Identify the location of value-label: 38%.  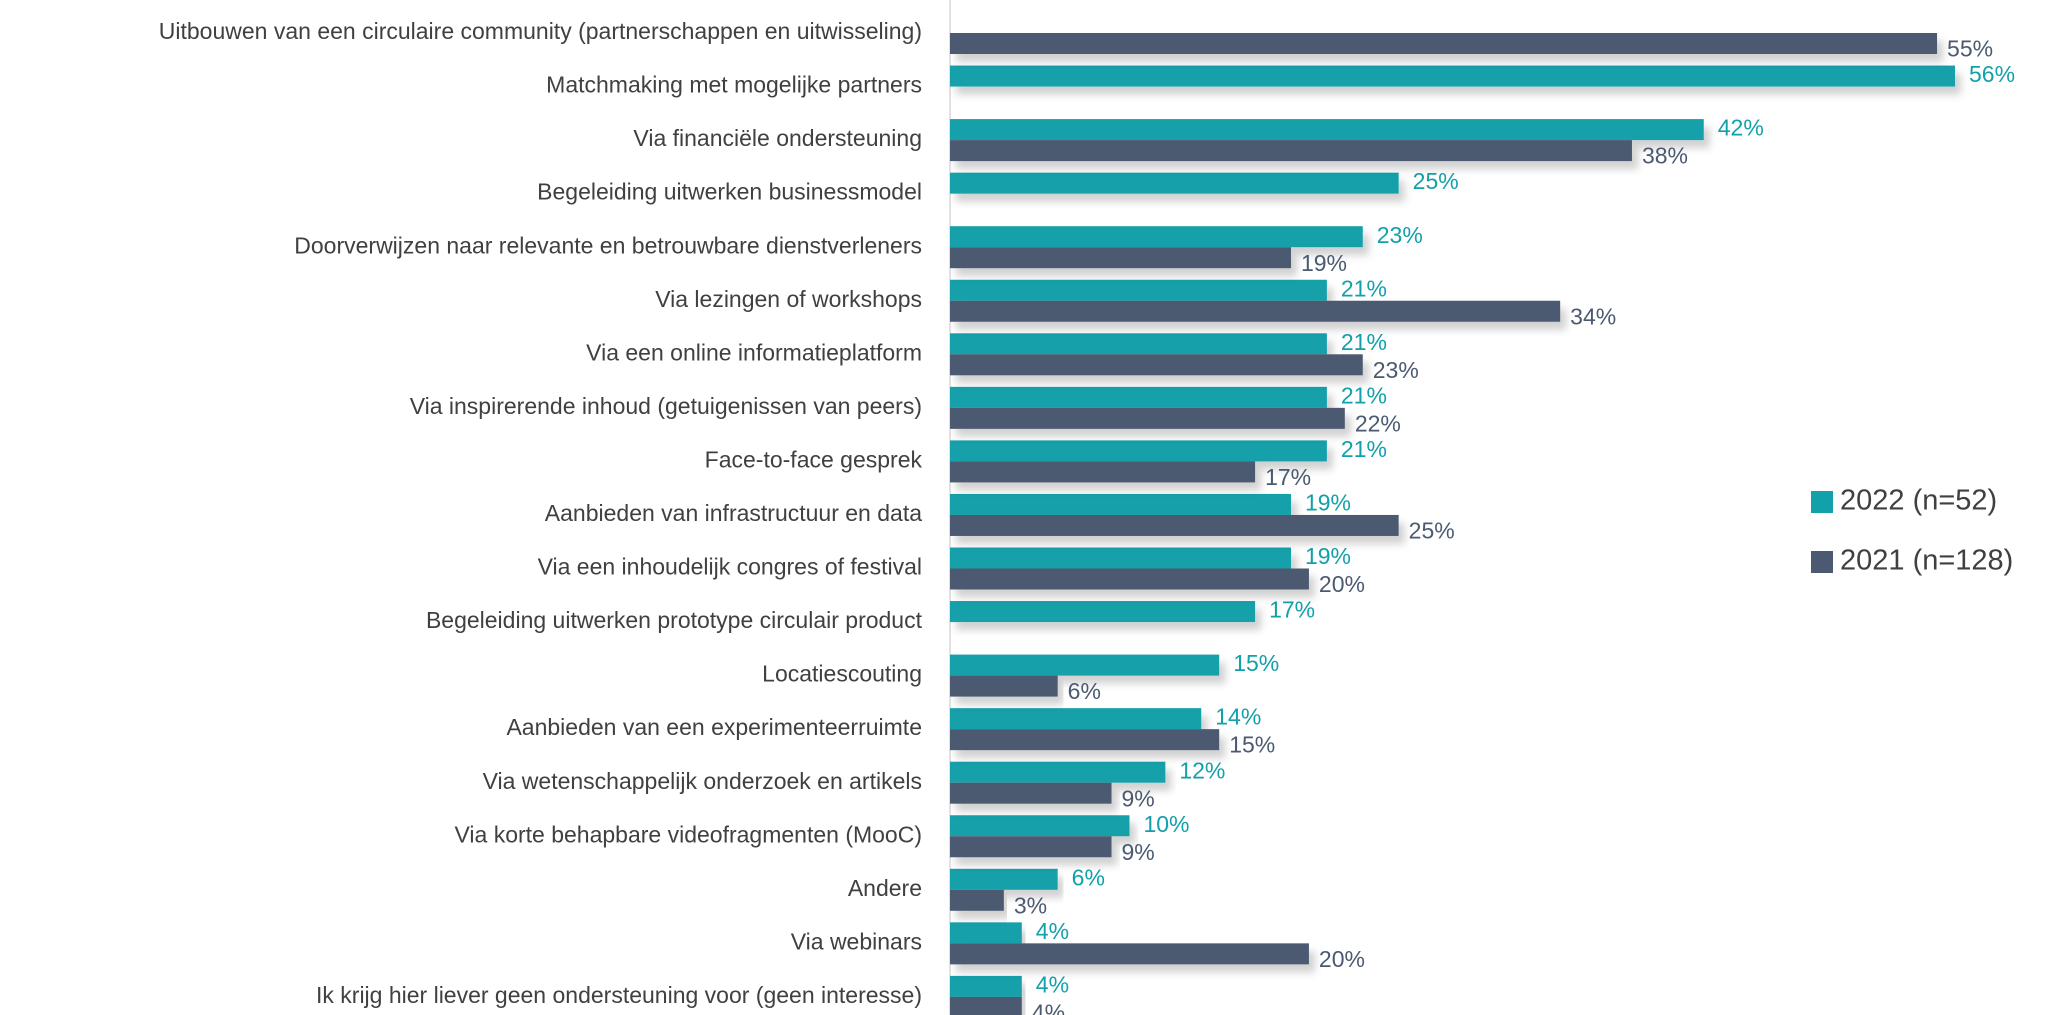
(1665, 156).